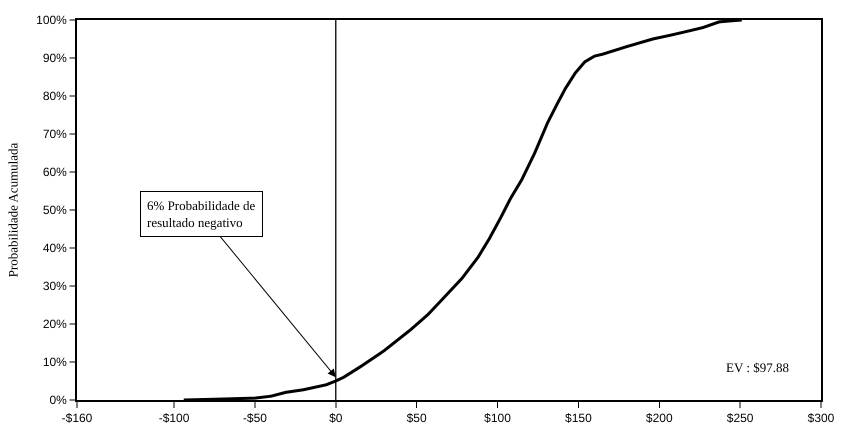 The image size is (847, 441). I want to click on y-tick-label: 30%, so click(55, 286).